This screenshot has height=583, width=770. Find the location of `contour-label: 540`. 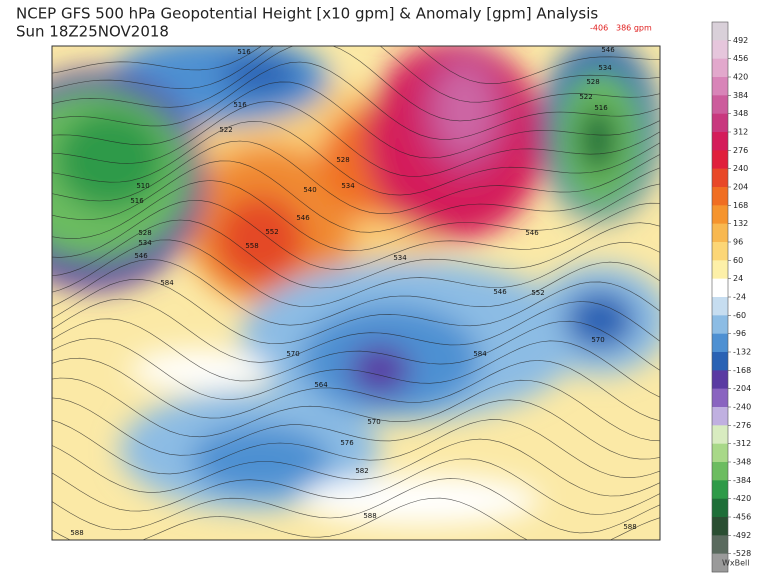

contour-label: 540 is located at coordinates (309, 190).